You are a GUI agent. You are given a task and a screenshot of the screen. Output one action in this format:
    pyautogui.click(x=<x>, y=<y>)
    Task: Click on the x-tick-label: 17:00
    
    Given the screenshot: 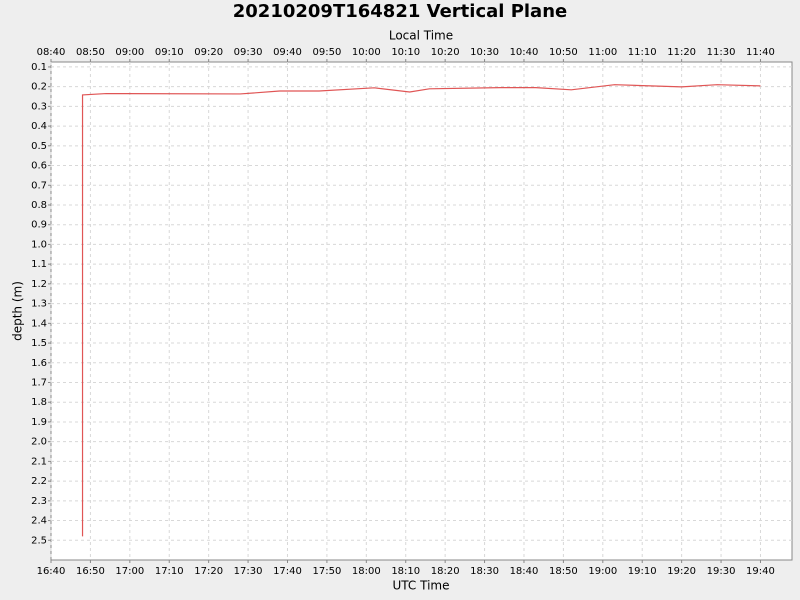 What is the action you would take?
    pyautogui.click(x=129, y=571)
    